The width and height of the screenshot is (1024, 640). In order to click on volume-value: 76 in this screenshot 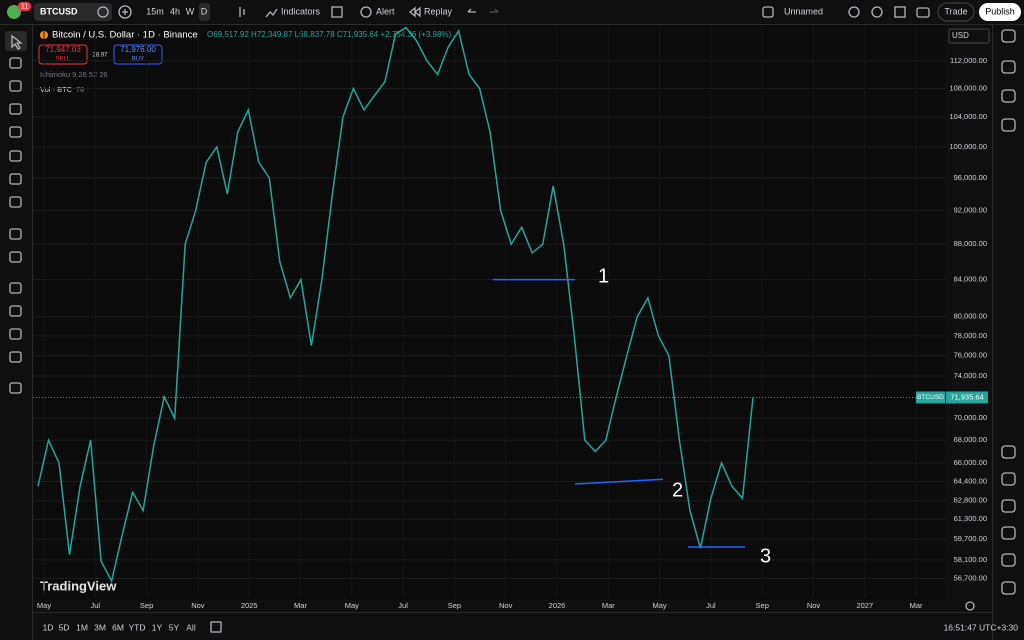, I will do `click(80, 89)`.